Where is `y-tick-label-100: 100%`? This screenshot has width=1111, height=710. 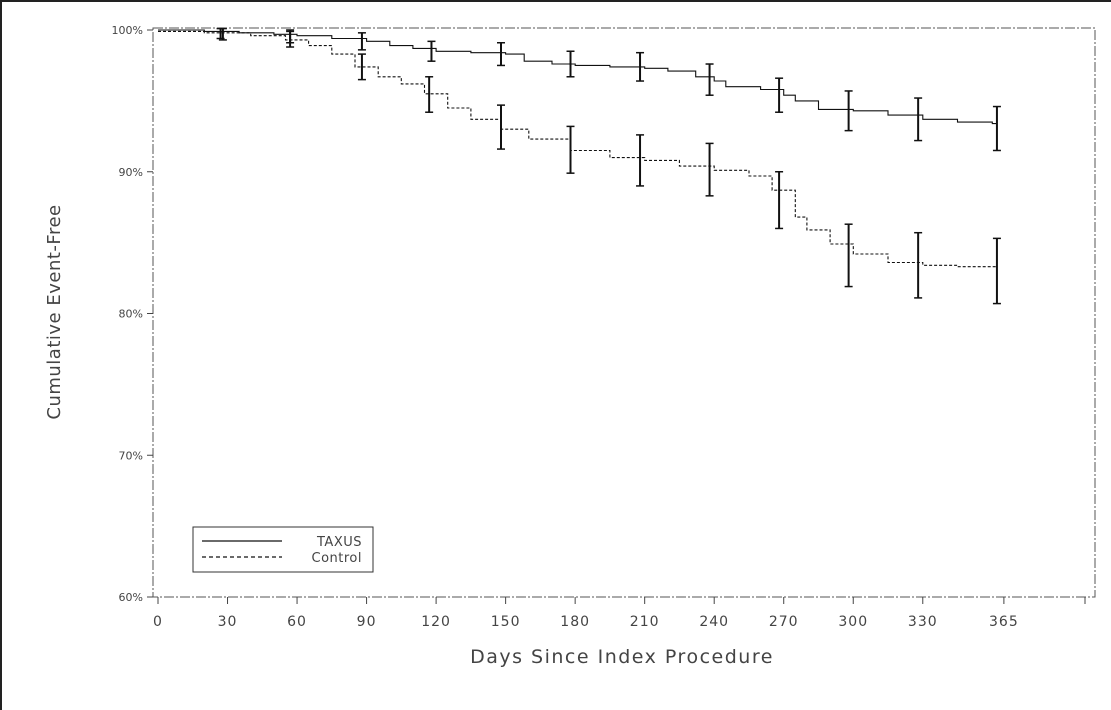
y-tick-label-100: 100% is located at coordinates (127, 30).